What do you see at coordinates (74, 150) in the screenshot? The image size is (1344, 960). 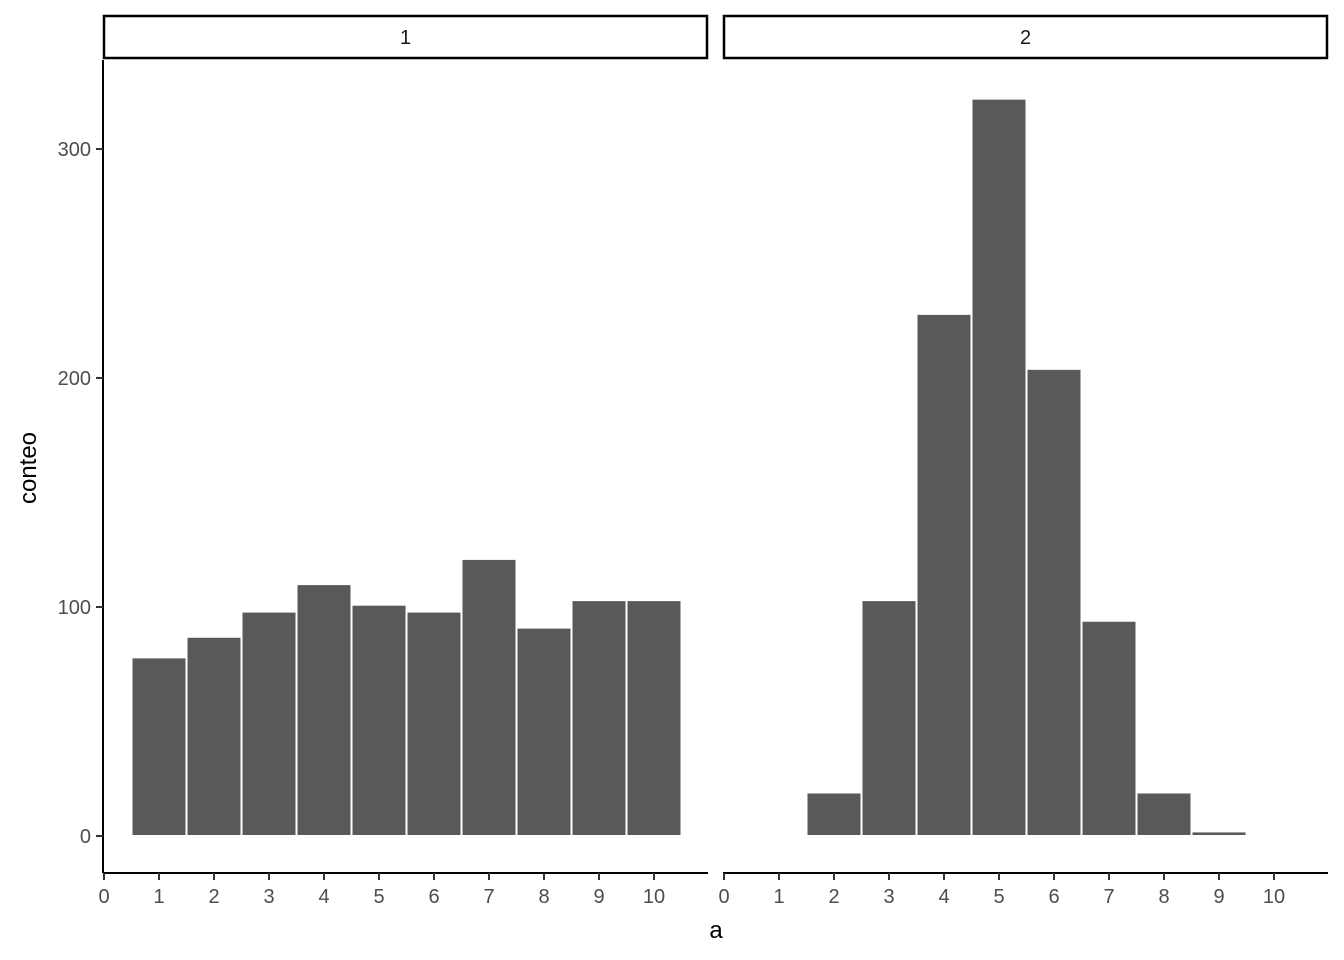 I see `y-tick-label-300: 300` at bounding box center [74, 150].